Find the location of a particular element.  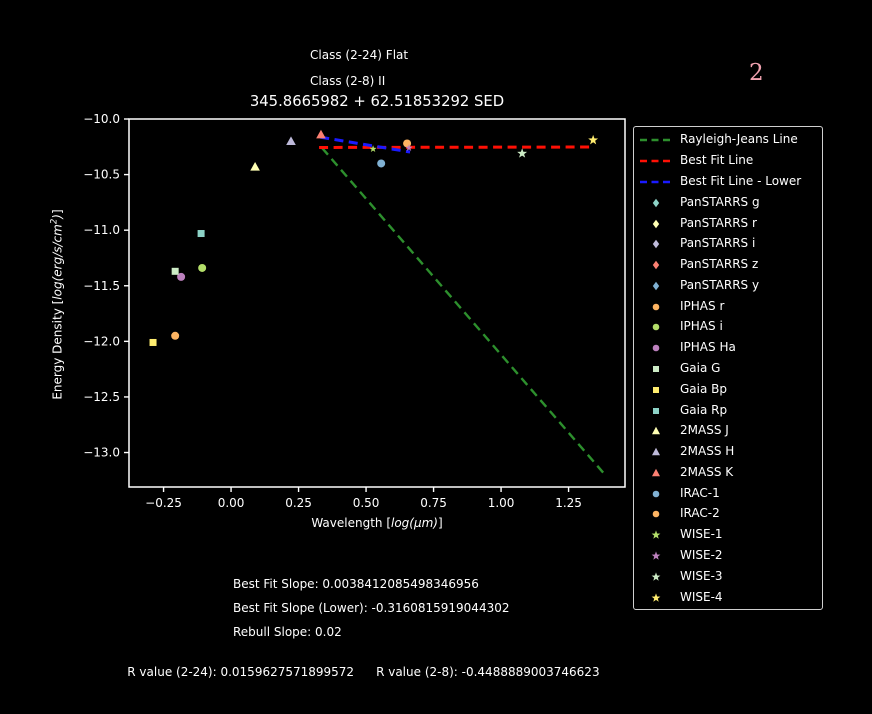

legend-item-label: IRAC-2 is located at coordinates (700, 513).